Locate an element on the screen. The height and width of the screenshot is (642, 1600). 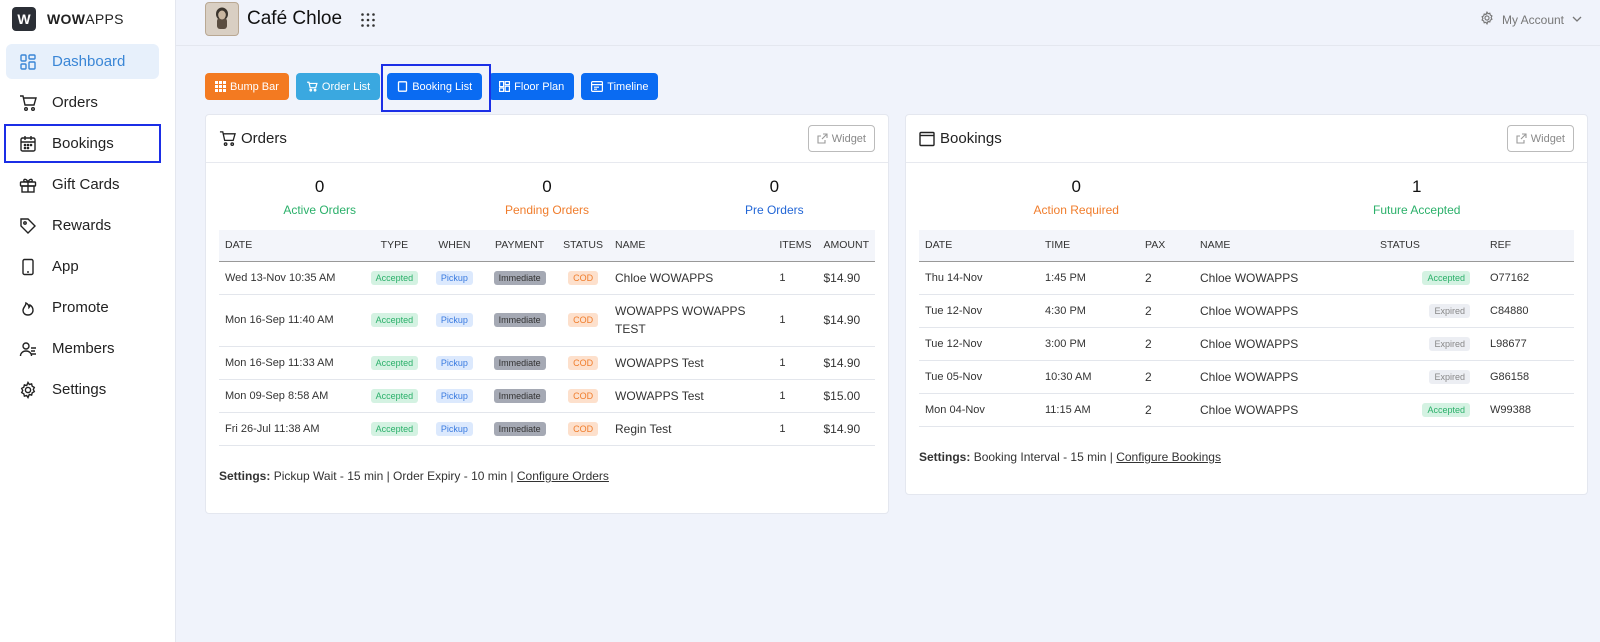
account-gear-icon is located at coordinates (1487, 19).